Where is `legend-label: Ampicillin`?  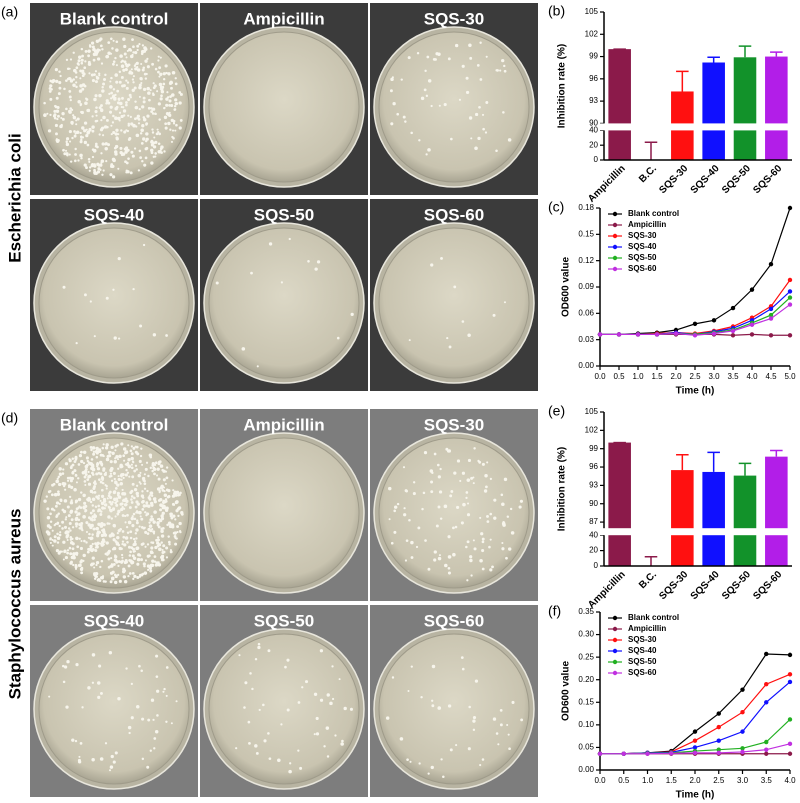
legend-label: Ampicillin is located at coordinates (647, 224).